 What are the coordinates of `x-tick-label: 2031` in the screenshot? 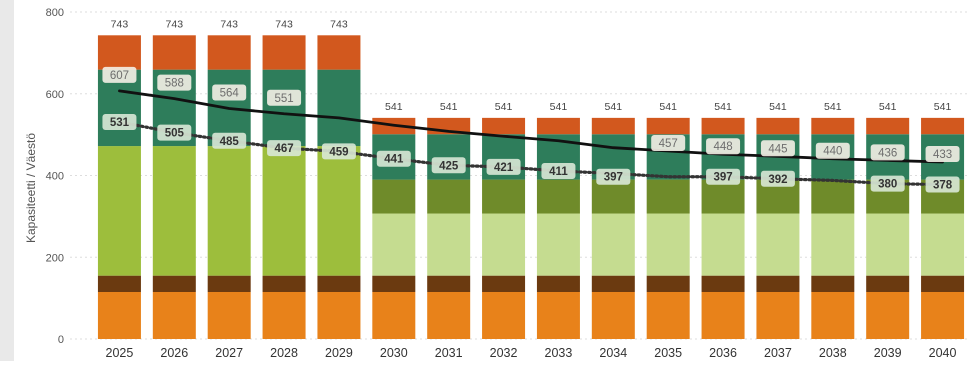 It's located at (449, 353).